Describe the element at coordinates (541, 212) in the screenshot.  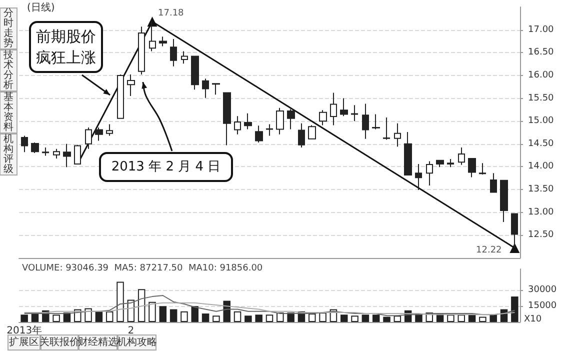
I see `y-tick-label: 13.00` at that location.